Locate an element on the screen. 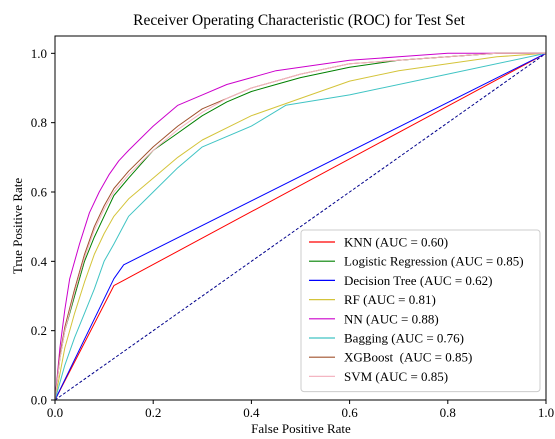 The height and width of the screenshot is (439, 555). x-tick-label: 1.0 is located at coordinates (546, 412).